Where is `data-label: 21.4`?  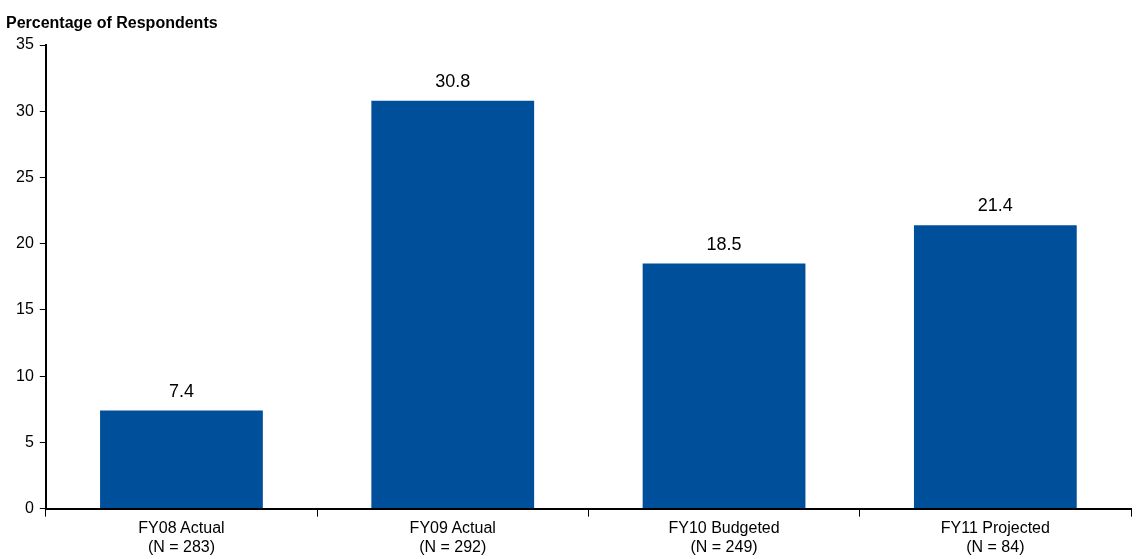 data-label: 21.4 is located at coordinates (995, 205).